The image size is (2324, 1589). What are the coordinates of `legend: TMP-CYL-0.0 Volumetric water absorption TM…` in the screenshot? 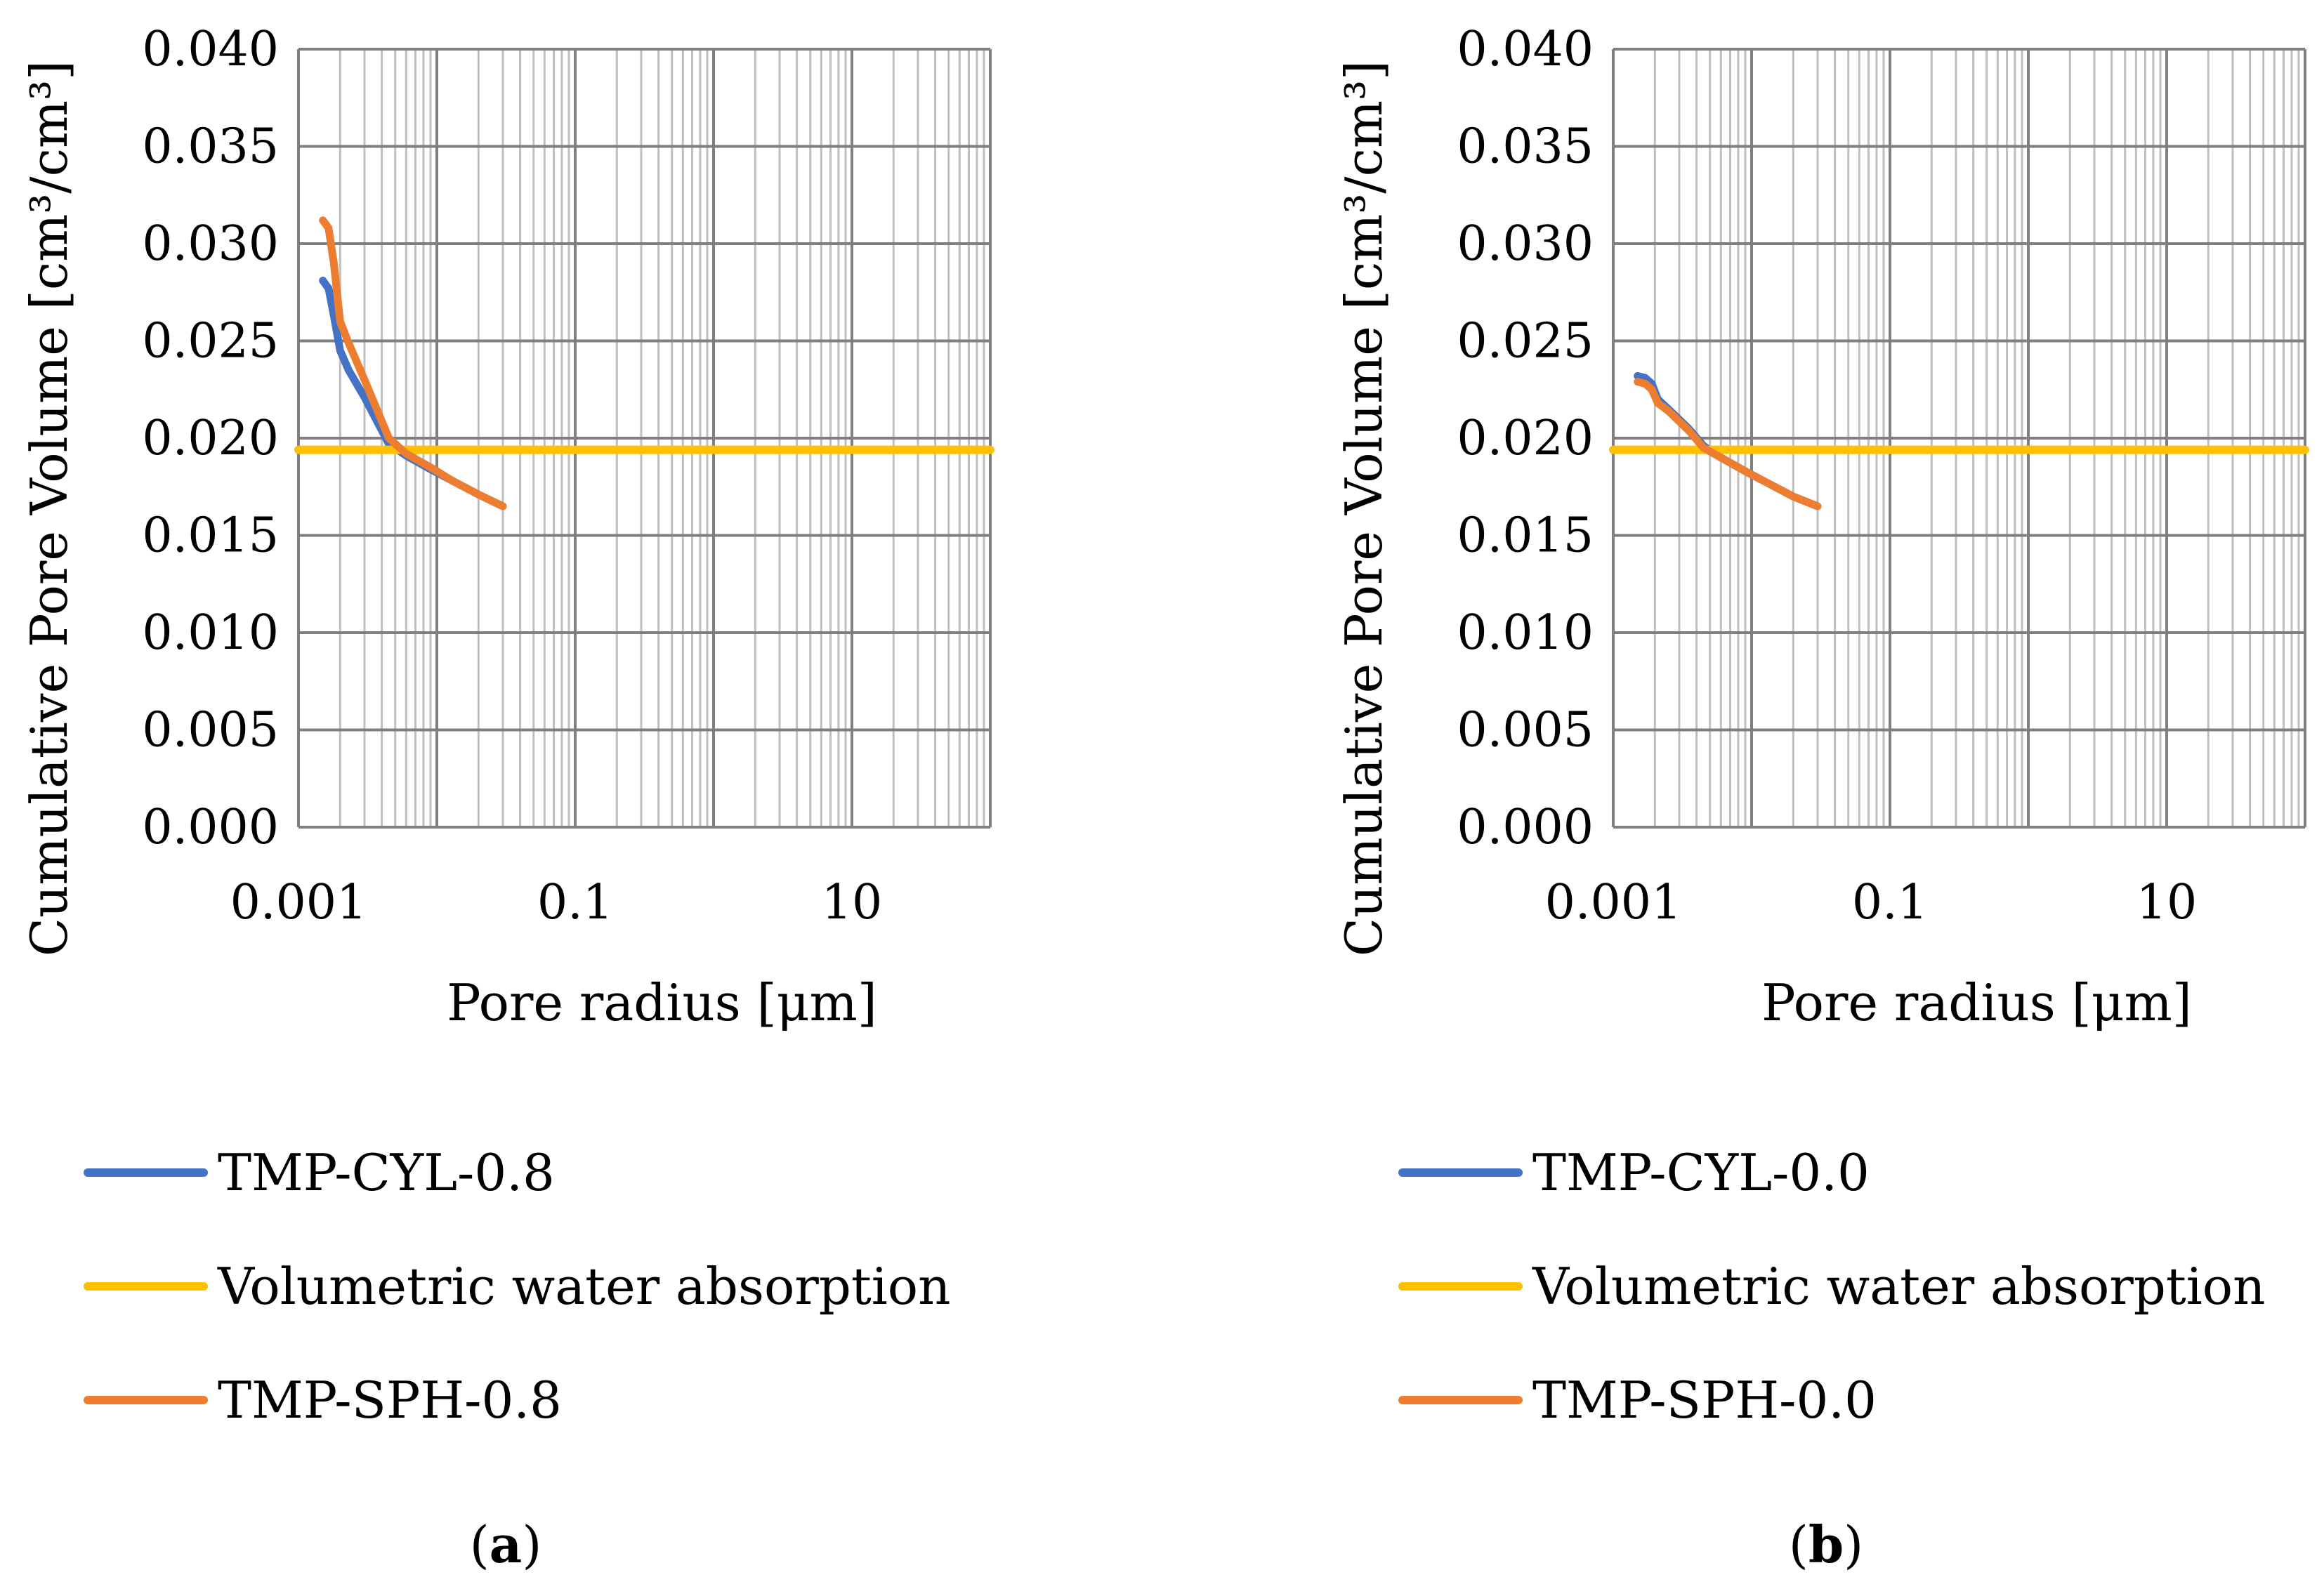 It's located at (1832, 1286).